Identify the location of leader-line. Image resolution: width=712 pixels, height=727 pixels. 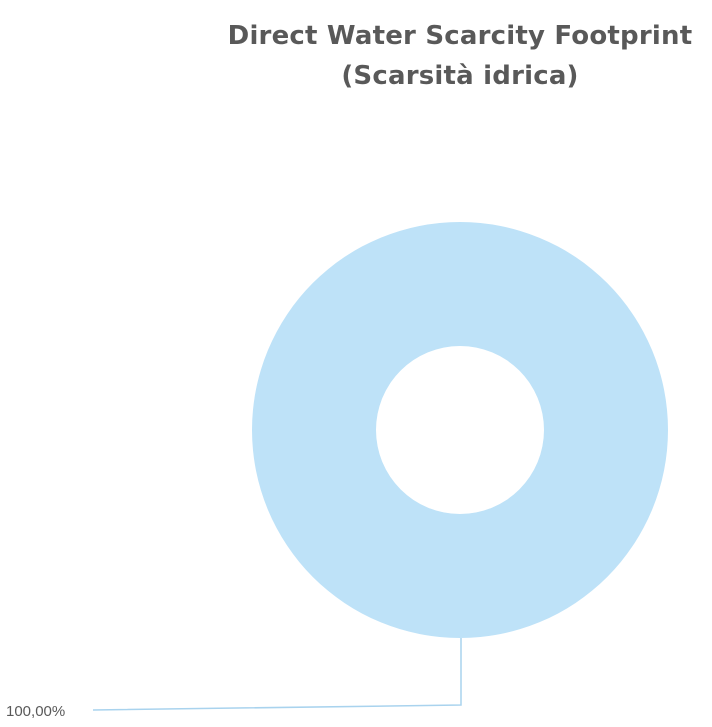
(277, 674).